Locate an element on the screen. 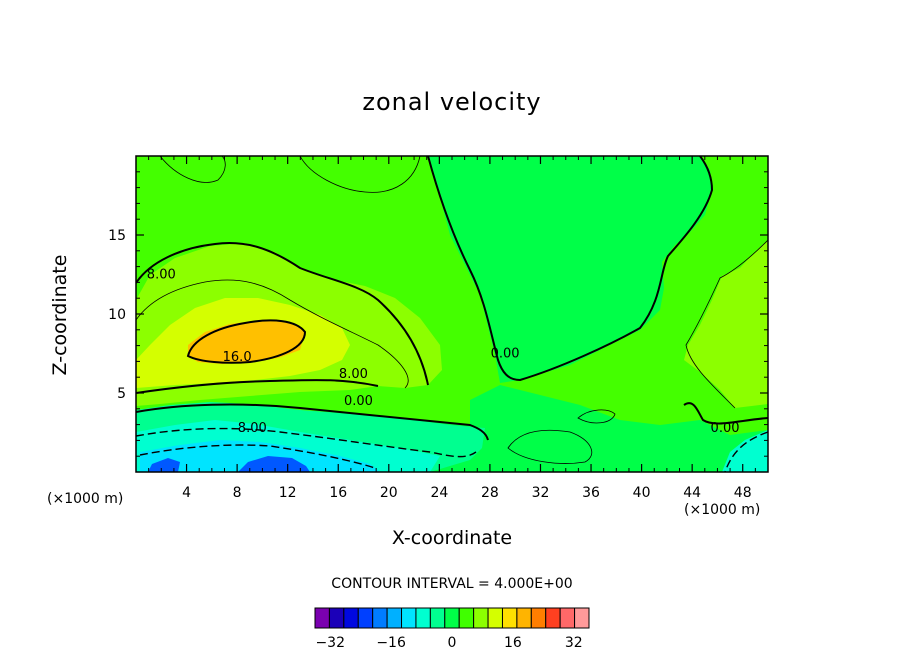  contour-line-thin-a is located at coordinates (272, 334).